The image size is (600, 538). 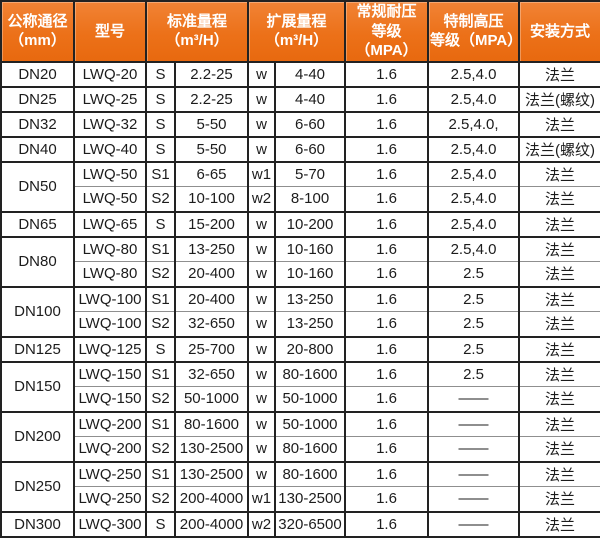 I want to click on cell-dn: DN50, so click(x=37, y=186).